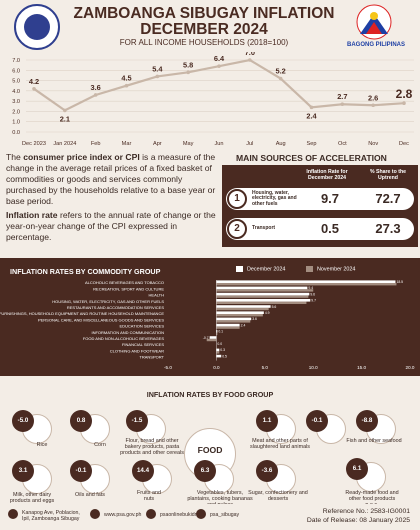 Image resolution: width=420 pixels, height=530 pixels. Describe the element at coordinates (237, 199) in the screenshot. I see `rank-badge: 1` at that location.